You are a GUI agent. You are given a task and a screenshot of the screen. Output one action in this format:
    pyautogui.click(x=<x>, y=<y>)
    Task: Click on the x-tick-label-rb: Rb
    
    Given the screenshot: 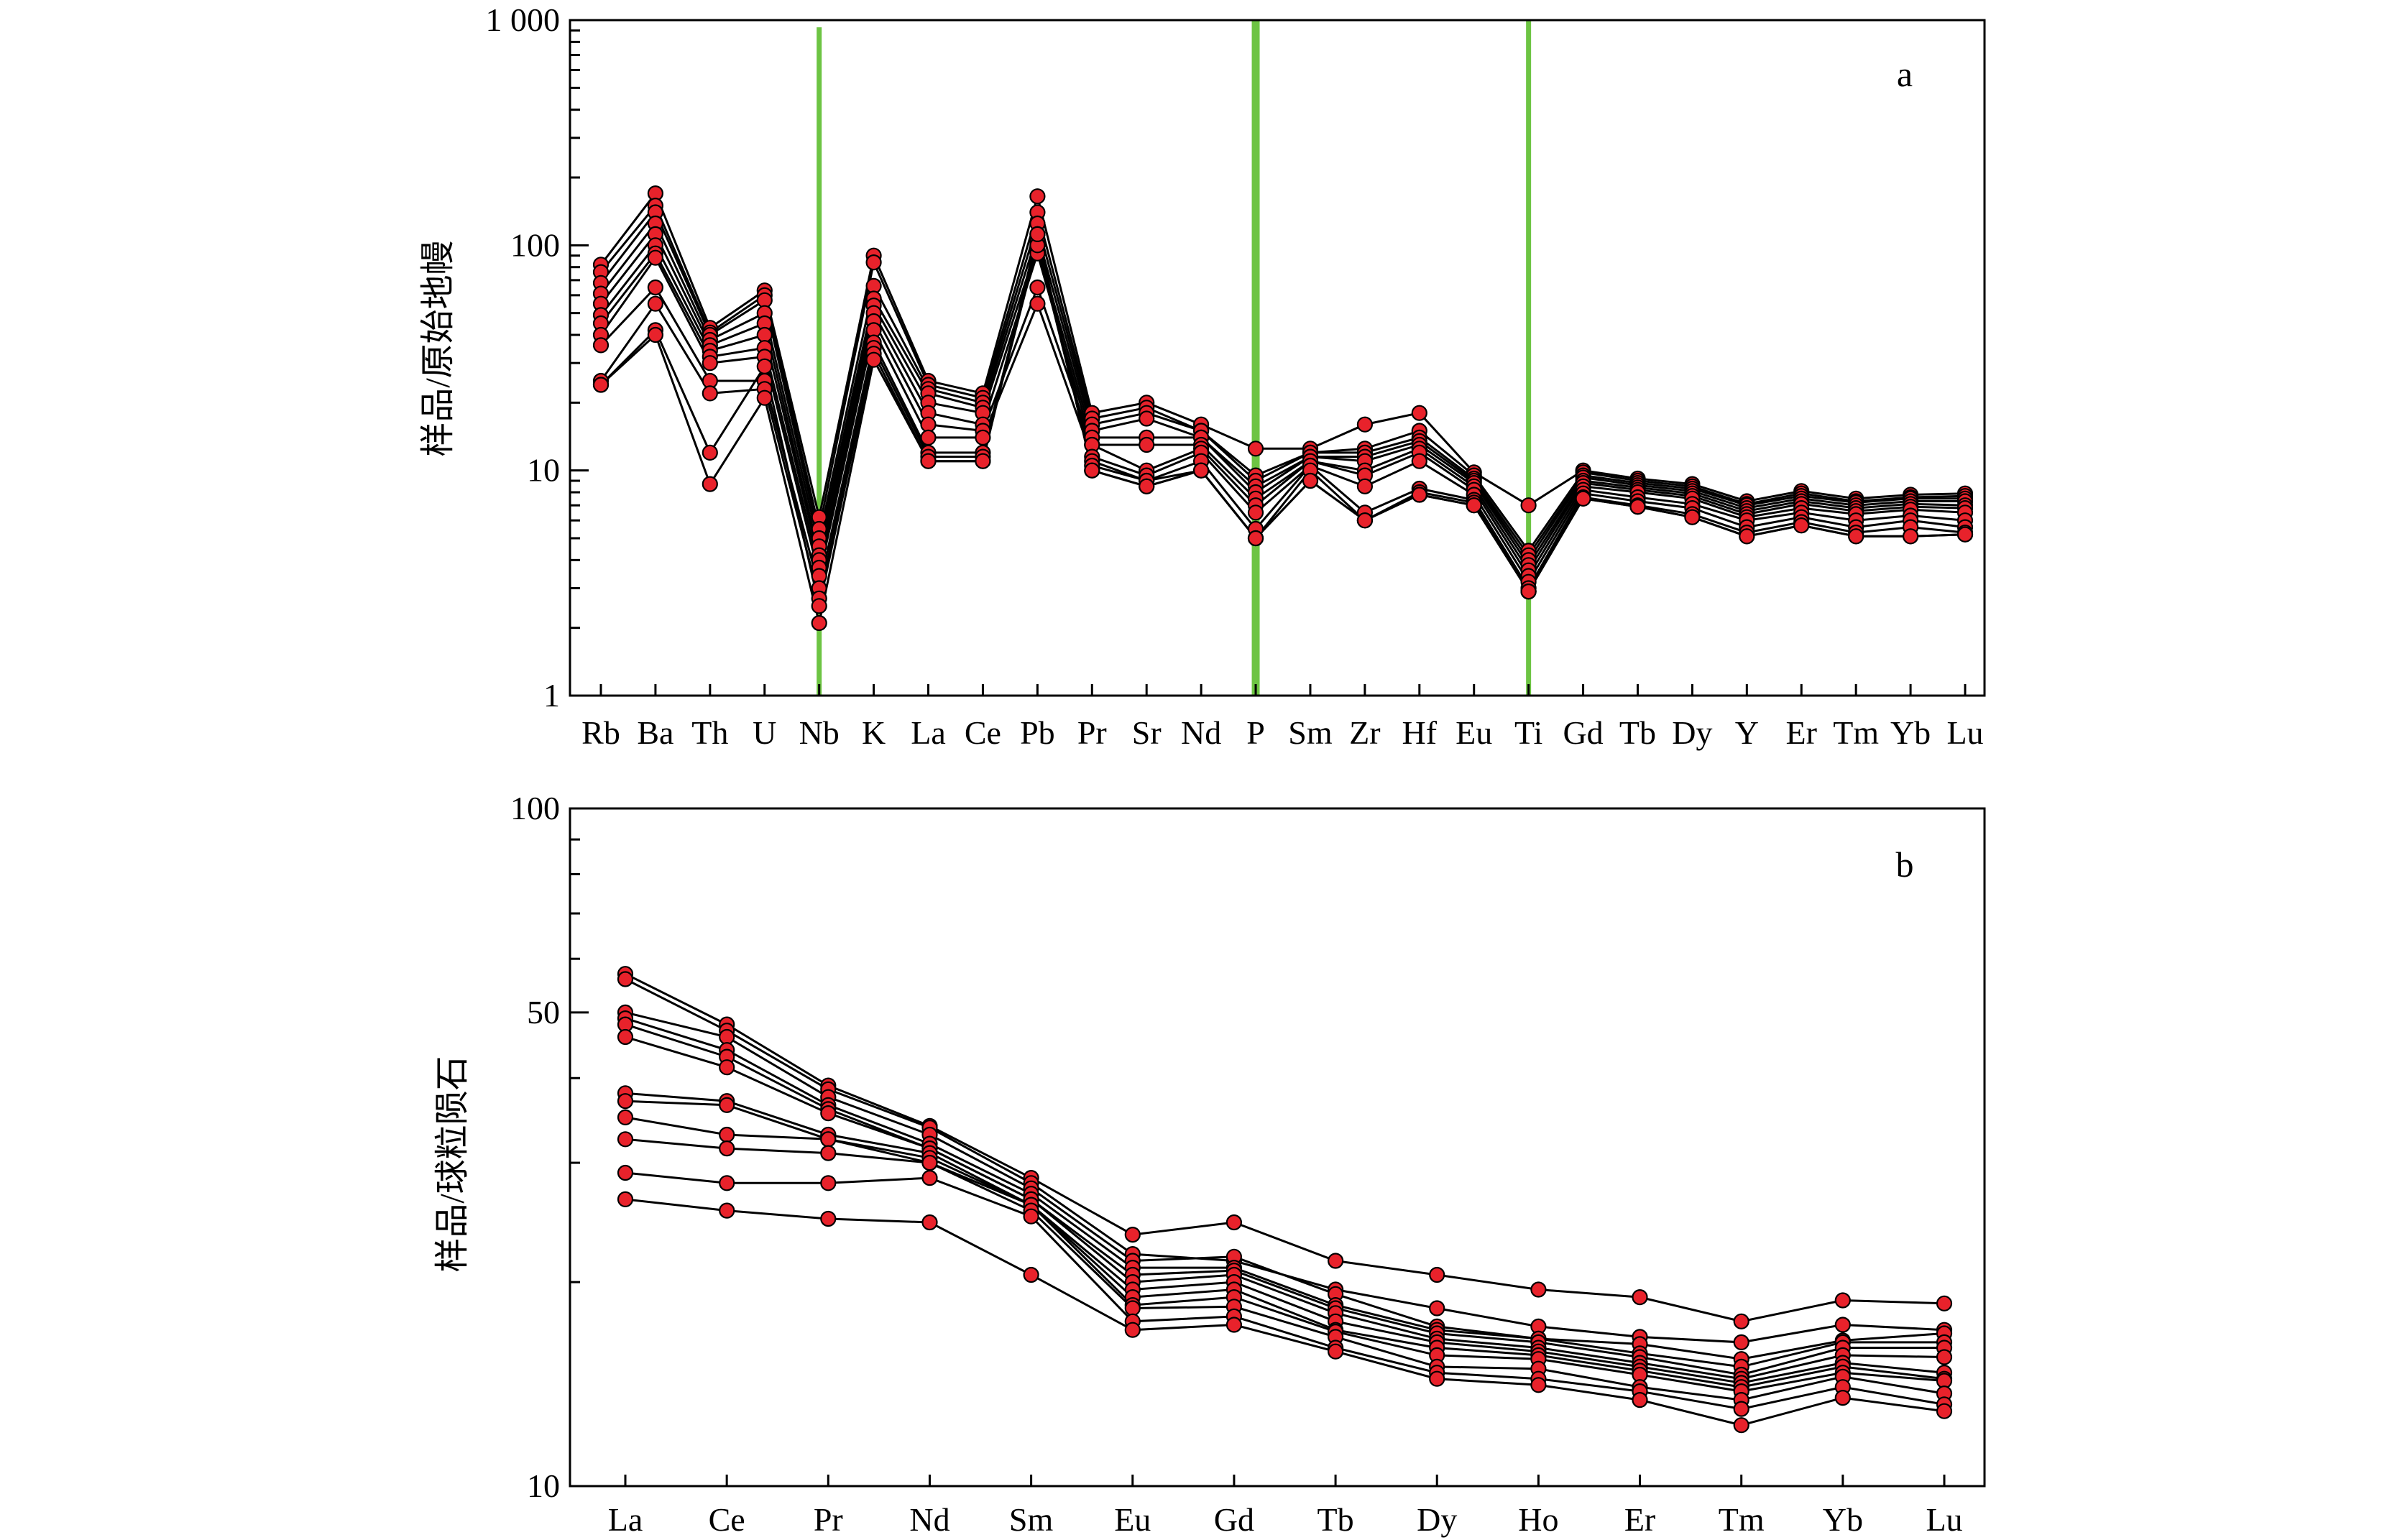 What is the action you would take?
    pyautogui.click(x=600, y=733)
    